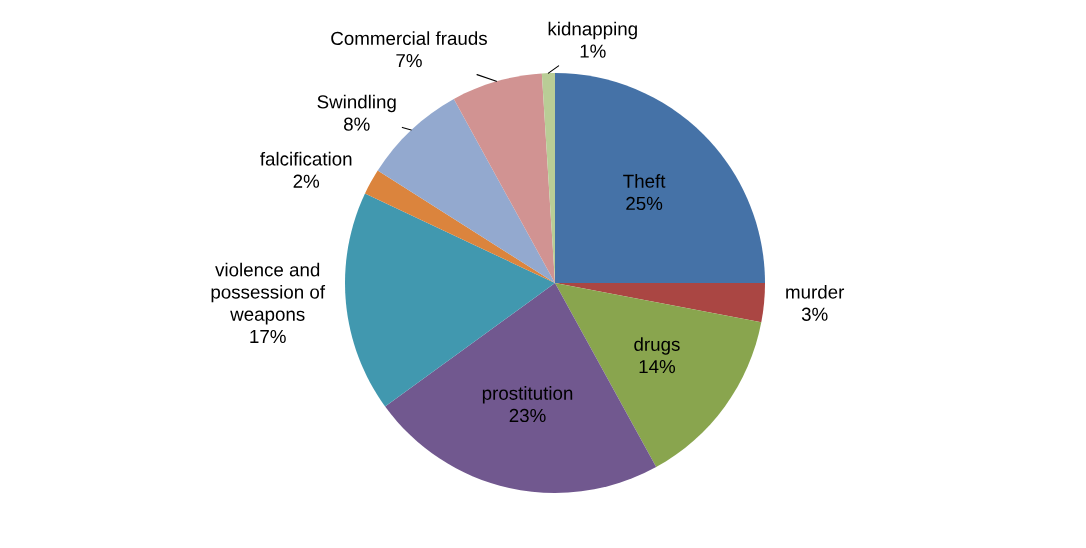  What do you see at coordinates (357, 124) in the screenshot?
I see `data-label: 8%` at bounding box center [357, 124].